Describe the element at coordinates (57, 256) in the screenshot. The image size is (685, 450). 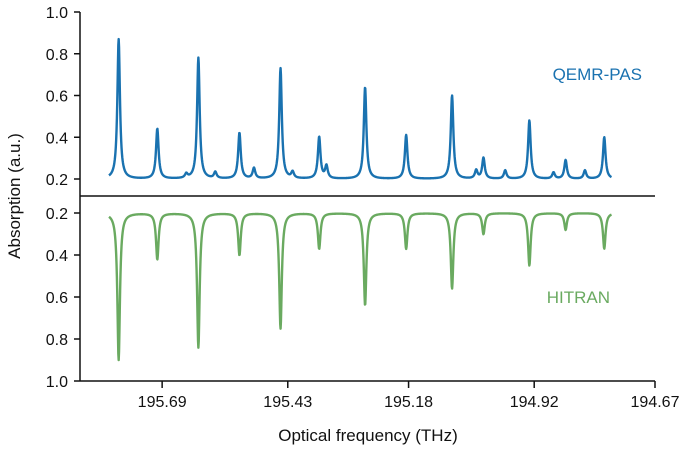
I see `y-tick-label-bottom: 0.4` at that location.